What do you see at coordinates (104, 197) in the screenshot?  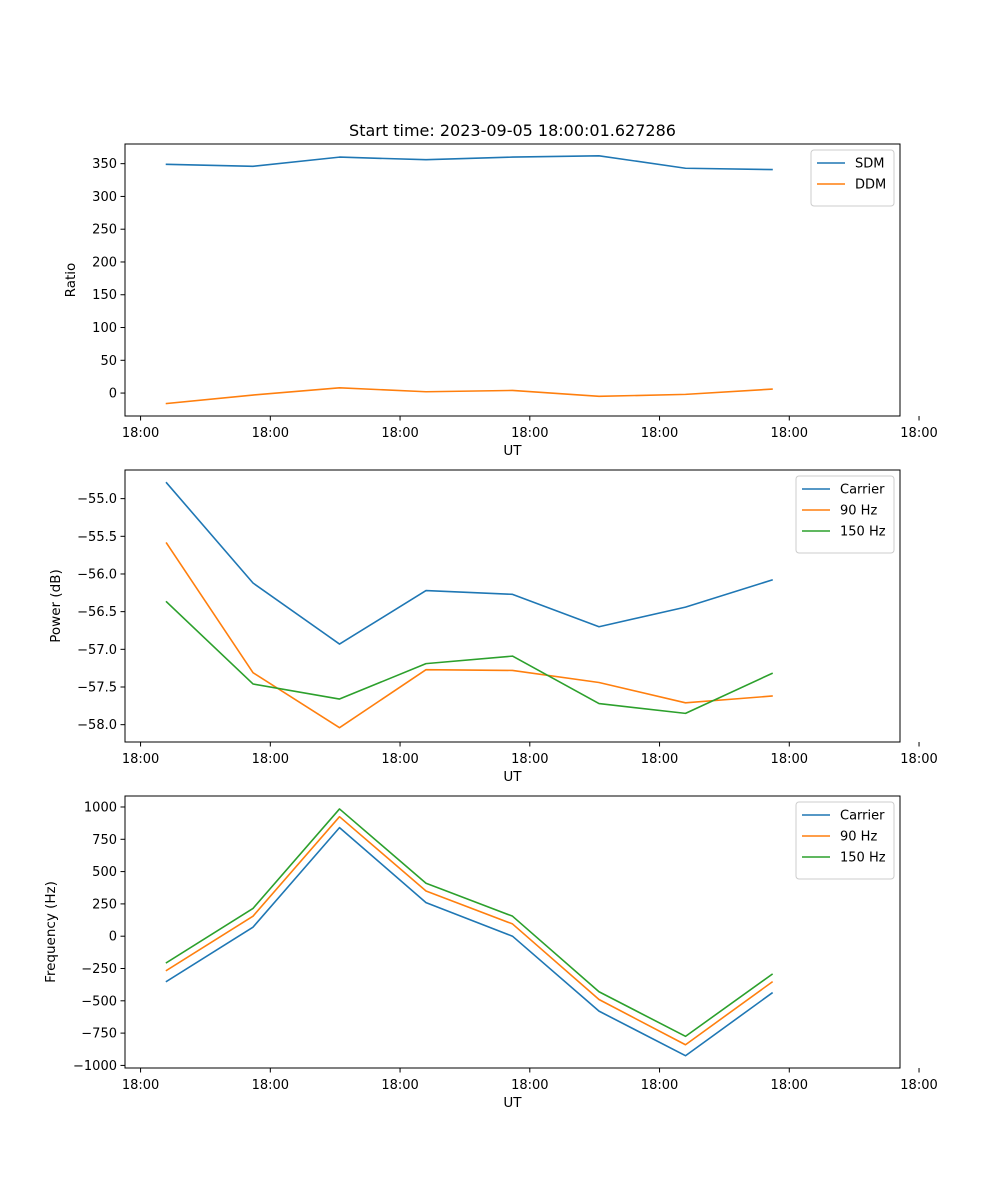 I see `y-tick-label: 300` at bounding box center [104, 197].